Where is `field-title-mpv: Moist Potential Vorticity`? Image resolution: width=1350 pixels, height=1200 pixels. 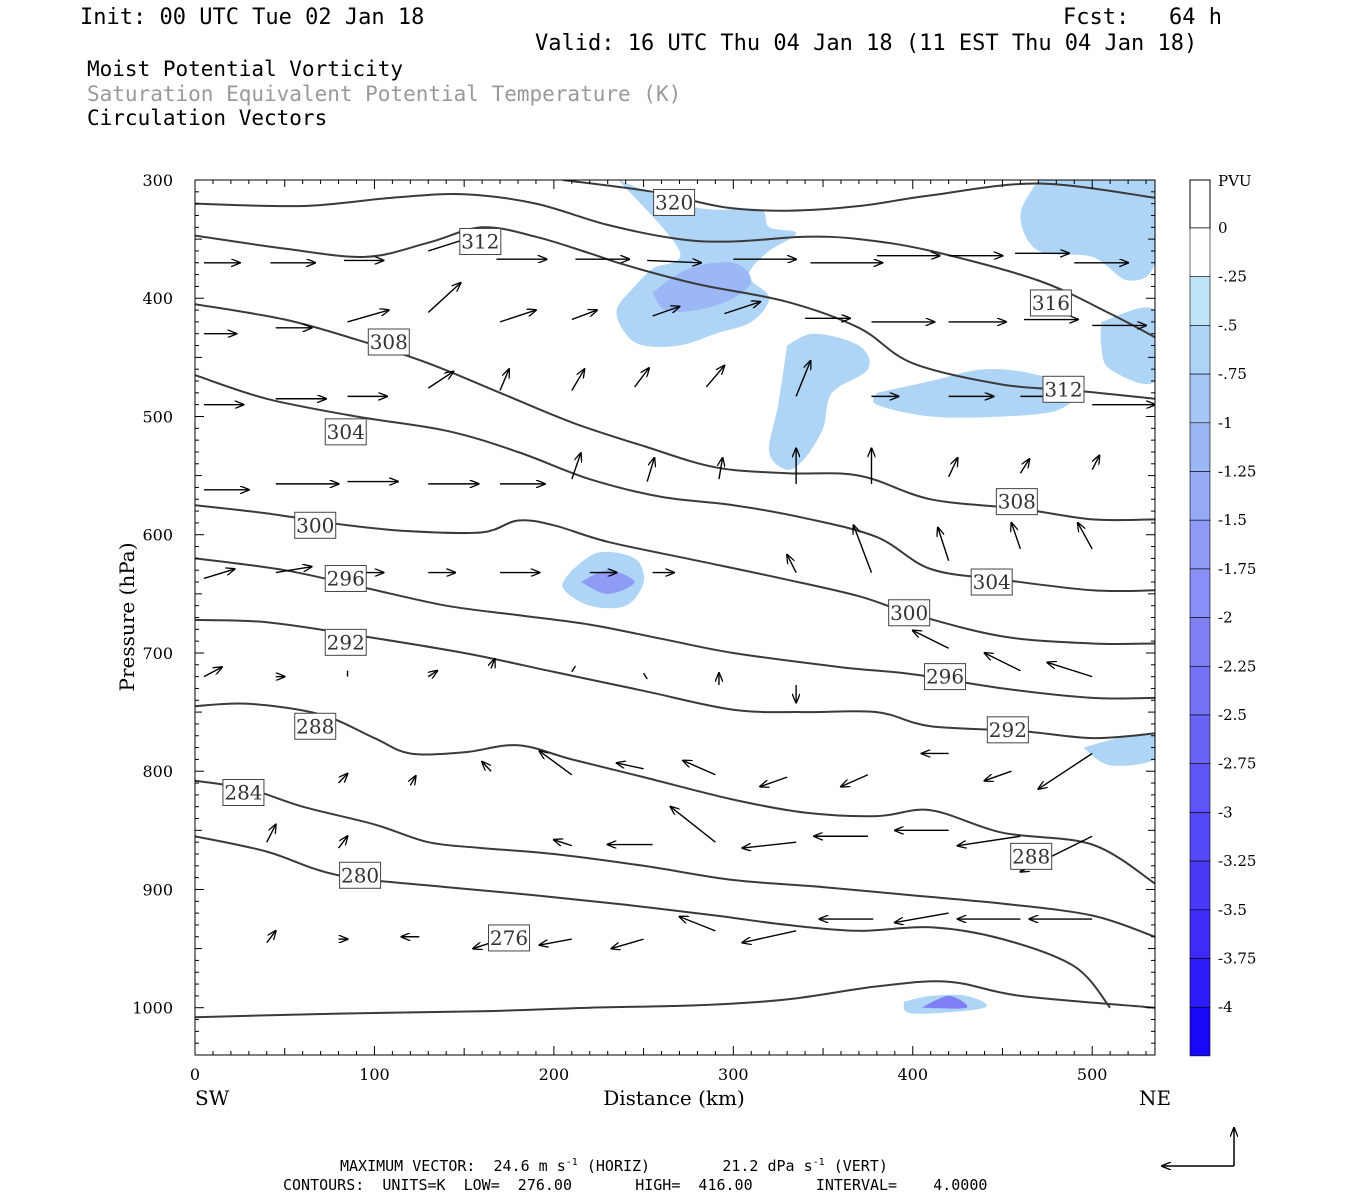 field-title-mpv: Moist Potential Vorticity is located at coordinates (245, 69).